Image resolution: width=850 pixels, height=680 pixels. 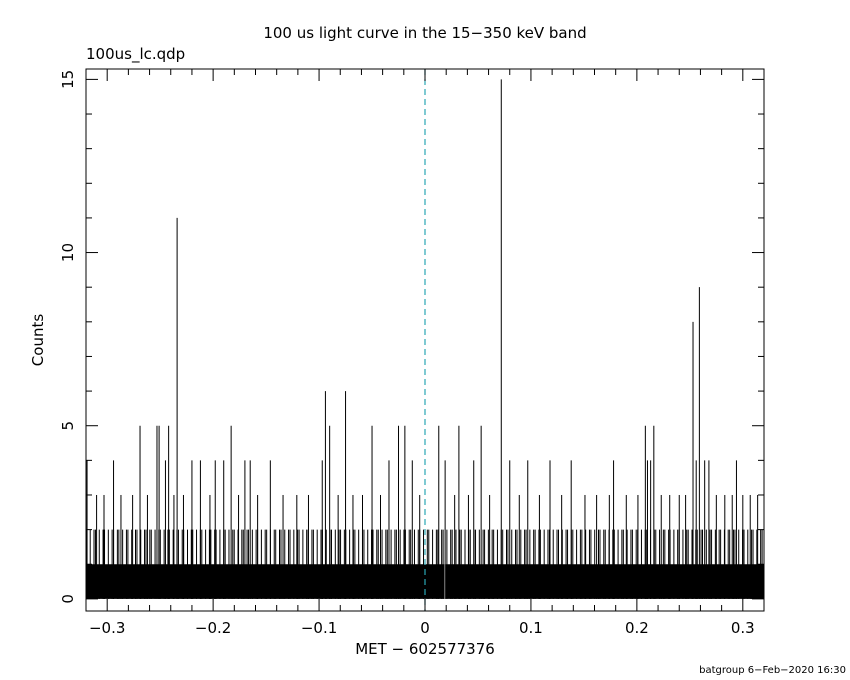 I want to click on x-tick-label: 0.2, so click(x=637, y=628).